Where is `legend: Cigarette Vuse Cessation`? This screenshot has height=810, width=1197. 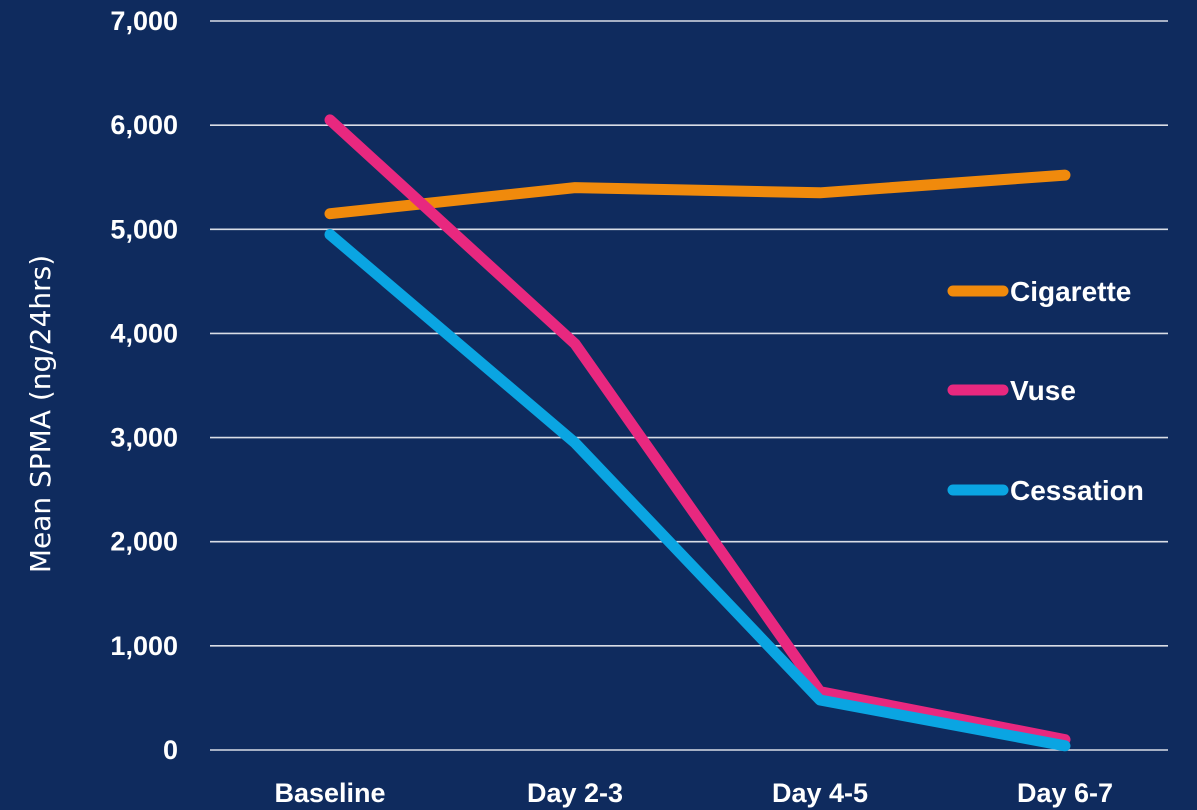
legend: Cigarette Vuse Cessation is located at coordinates (1045, 391).